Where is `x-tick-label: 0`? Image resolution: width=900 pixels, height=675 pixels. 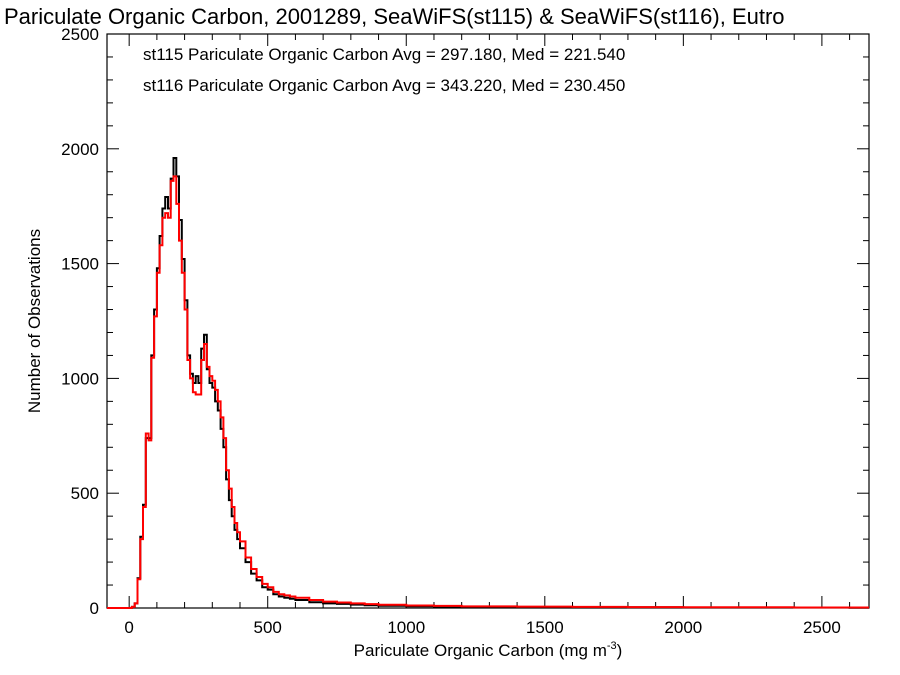
x-tick-label: 0 is located at coordinates (128, 627).